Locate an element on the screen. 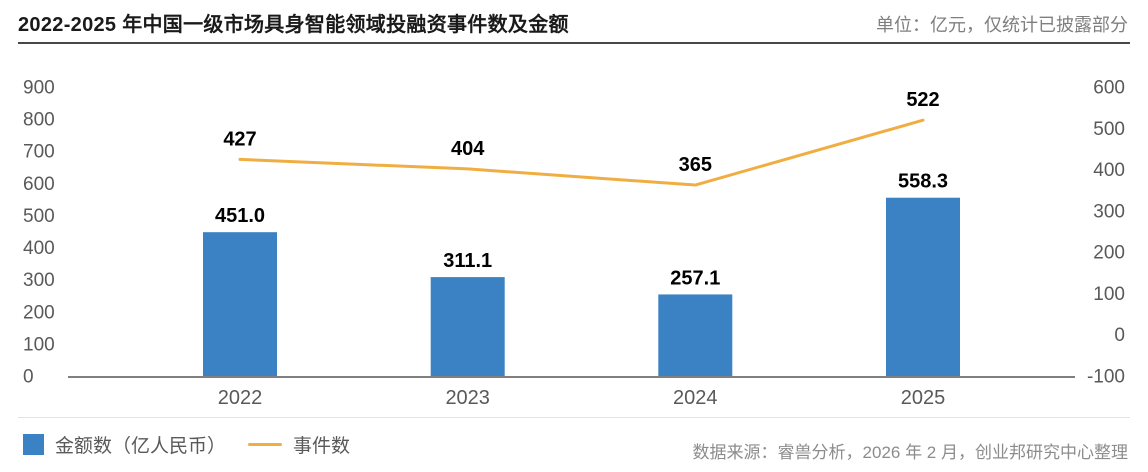 This screenshot has width=1148, height=472. y-axis-left-tick: 400 is located at coordinates (39, 248).